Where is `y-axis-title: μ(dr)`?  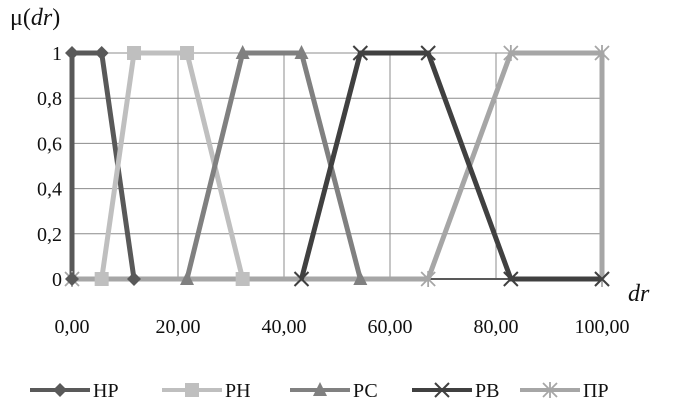 y-axis-title: μ(dr) is located at coordinates (35, 18).